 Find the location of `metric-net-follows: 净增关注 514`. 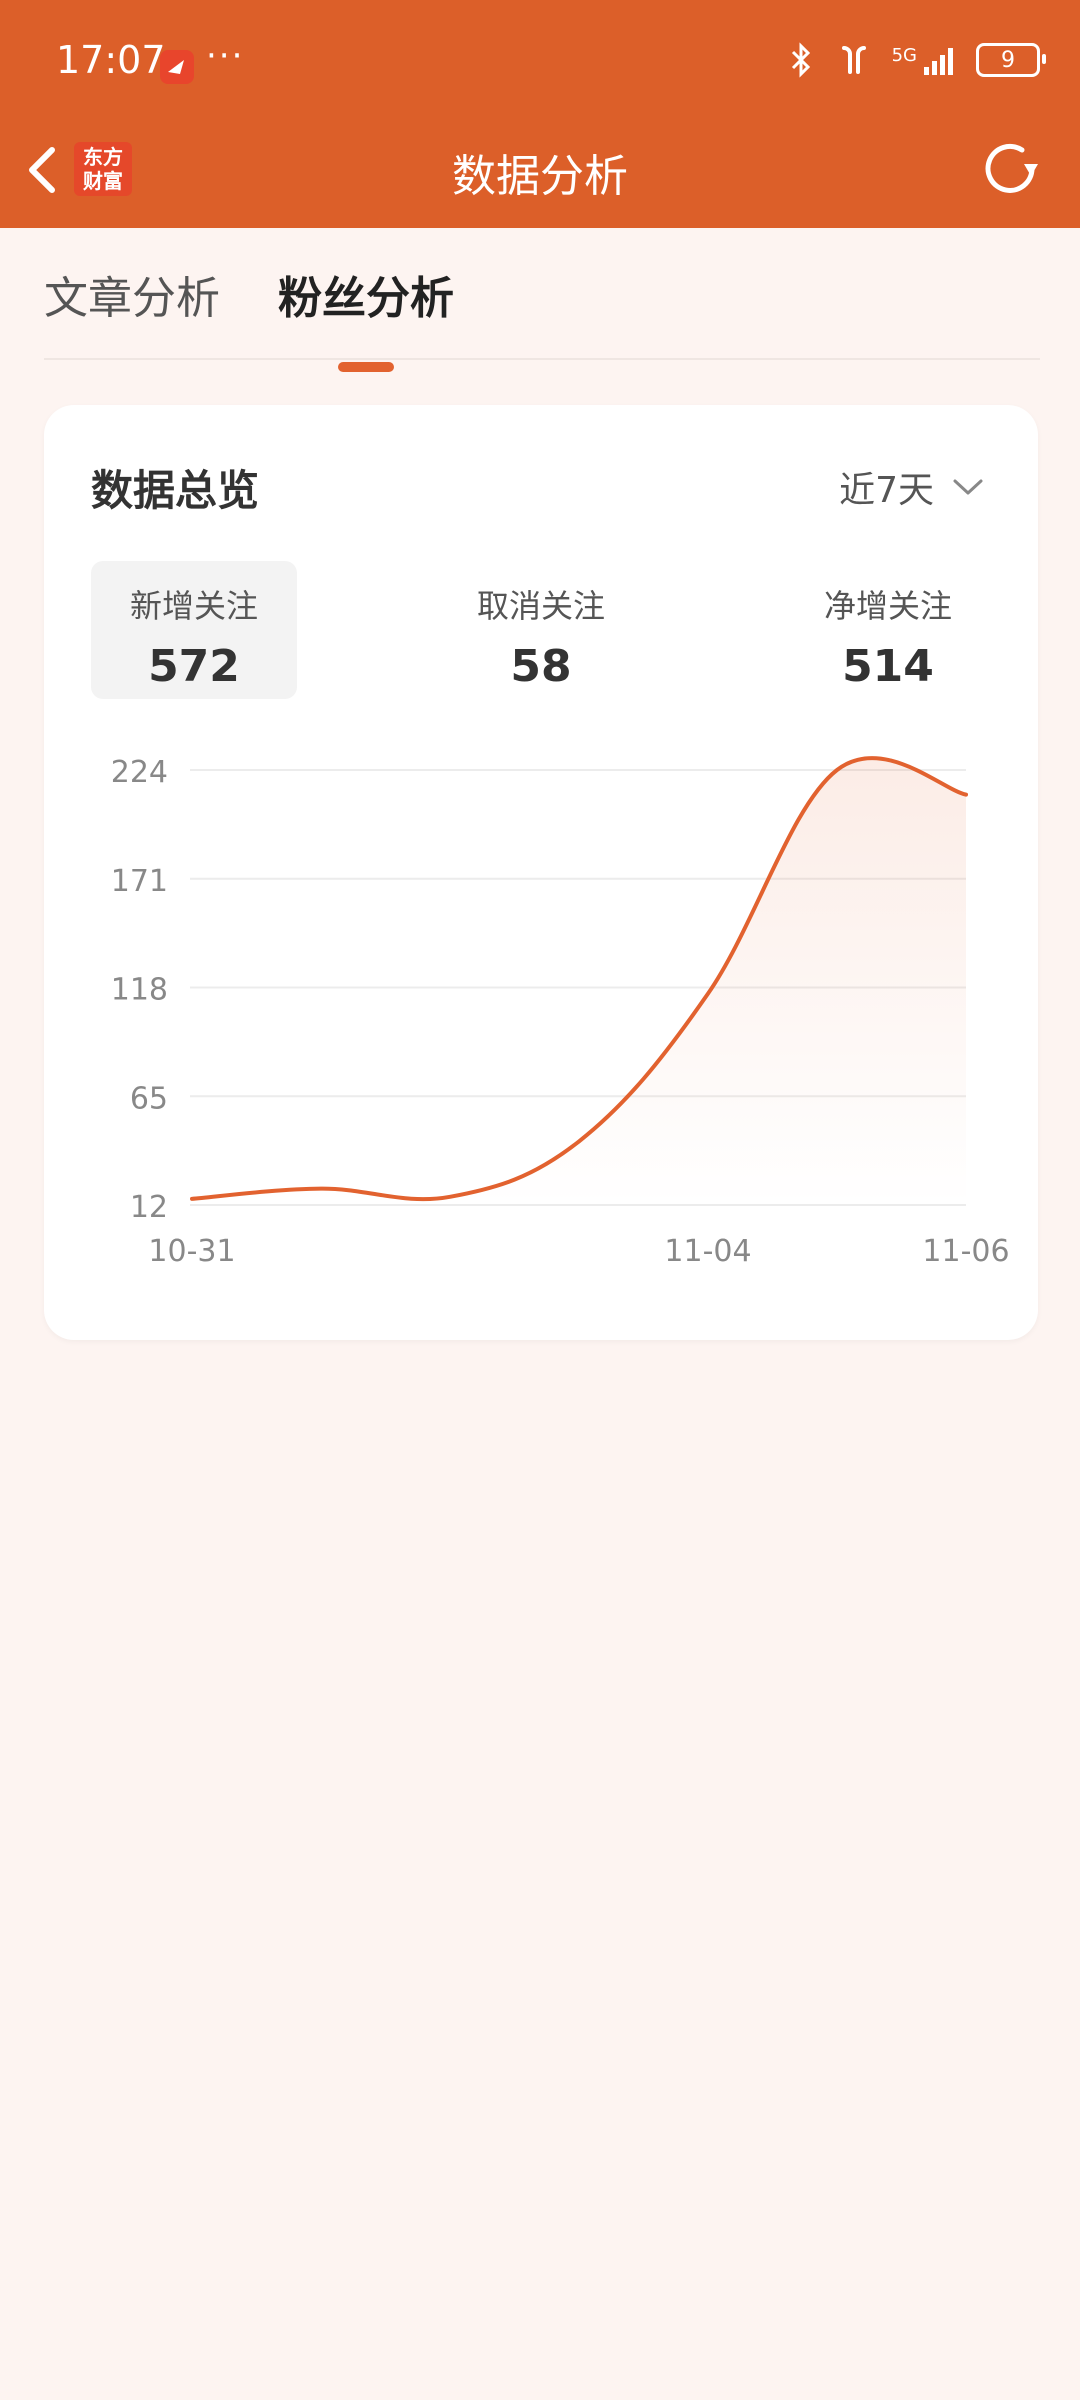

metric-net-follows: 净增关注 514 is located at coordinates (888, 630).